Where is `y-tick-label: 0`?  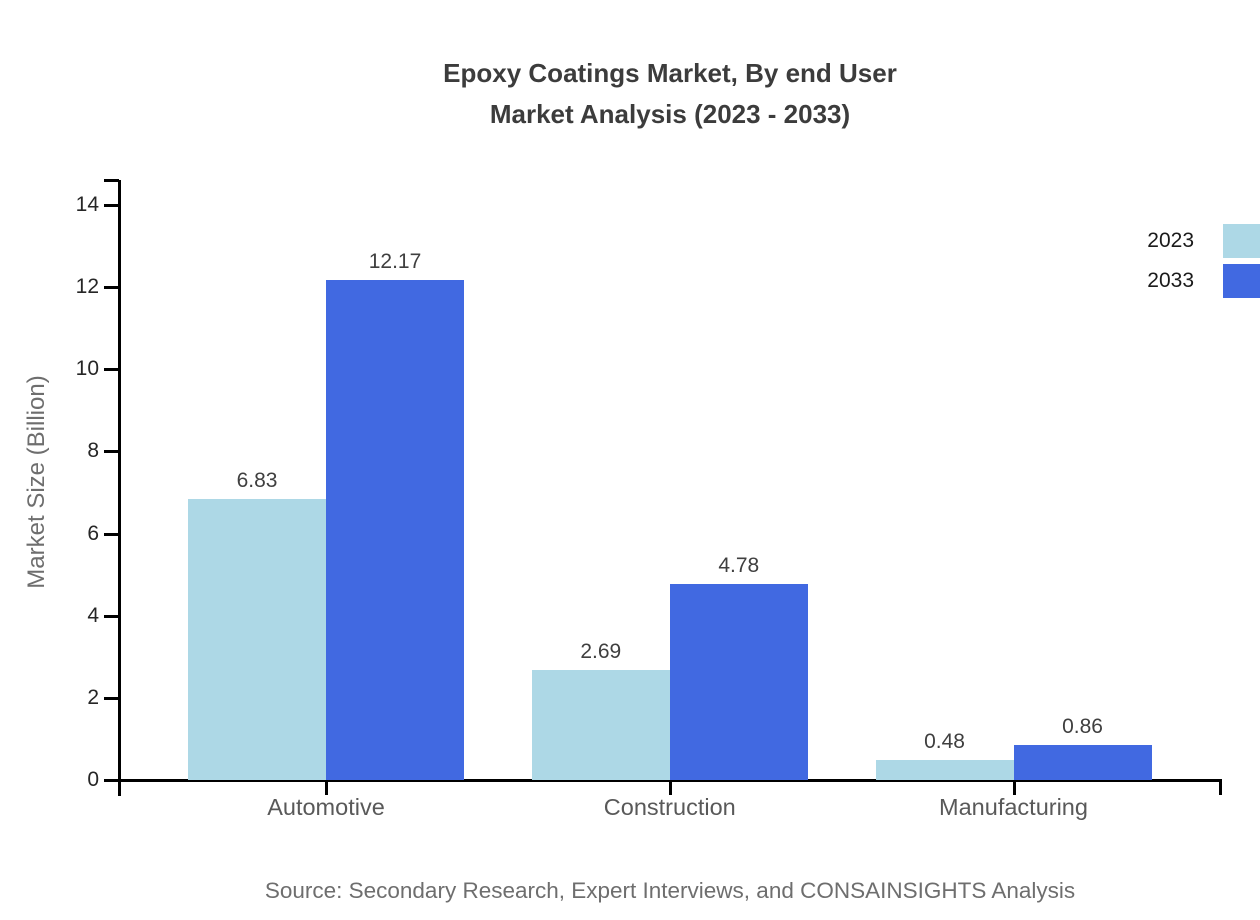 y-tick-label: 0 is located at coordinates (93, 779).